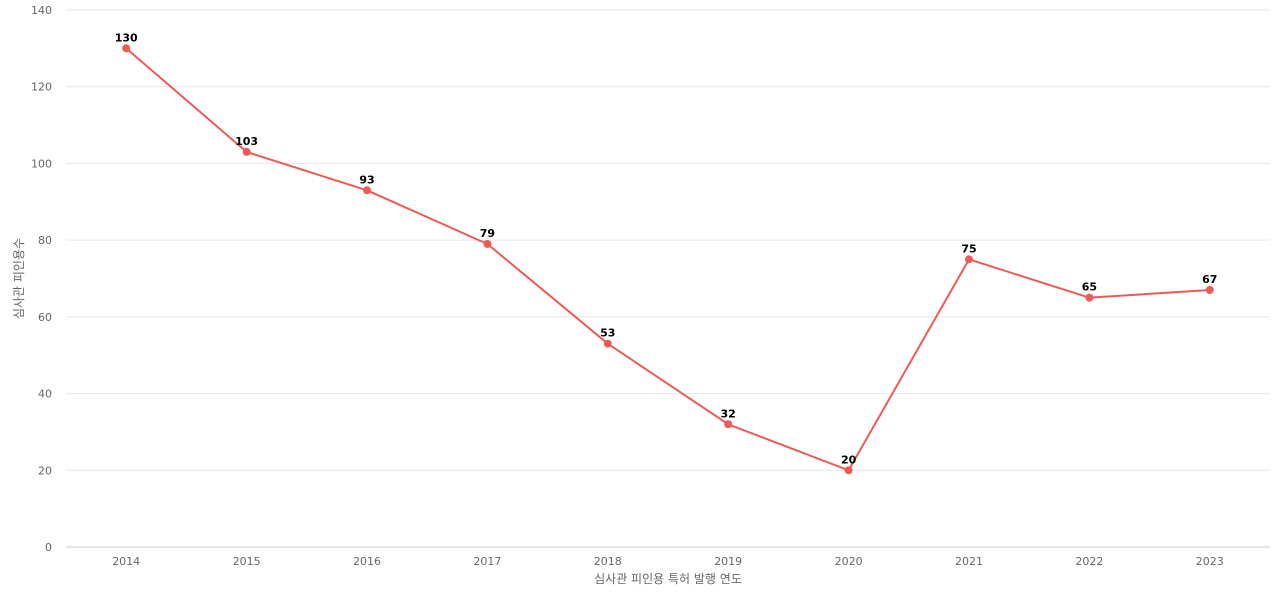 The width and height of the screenshot is (1280, 600). I want to click on y-tick-label: 40, so click(45, 394).